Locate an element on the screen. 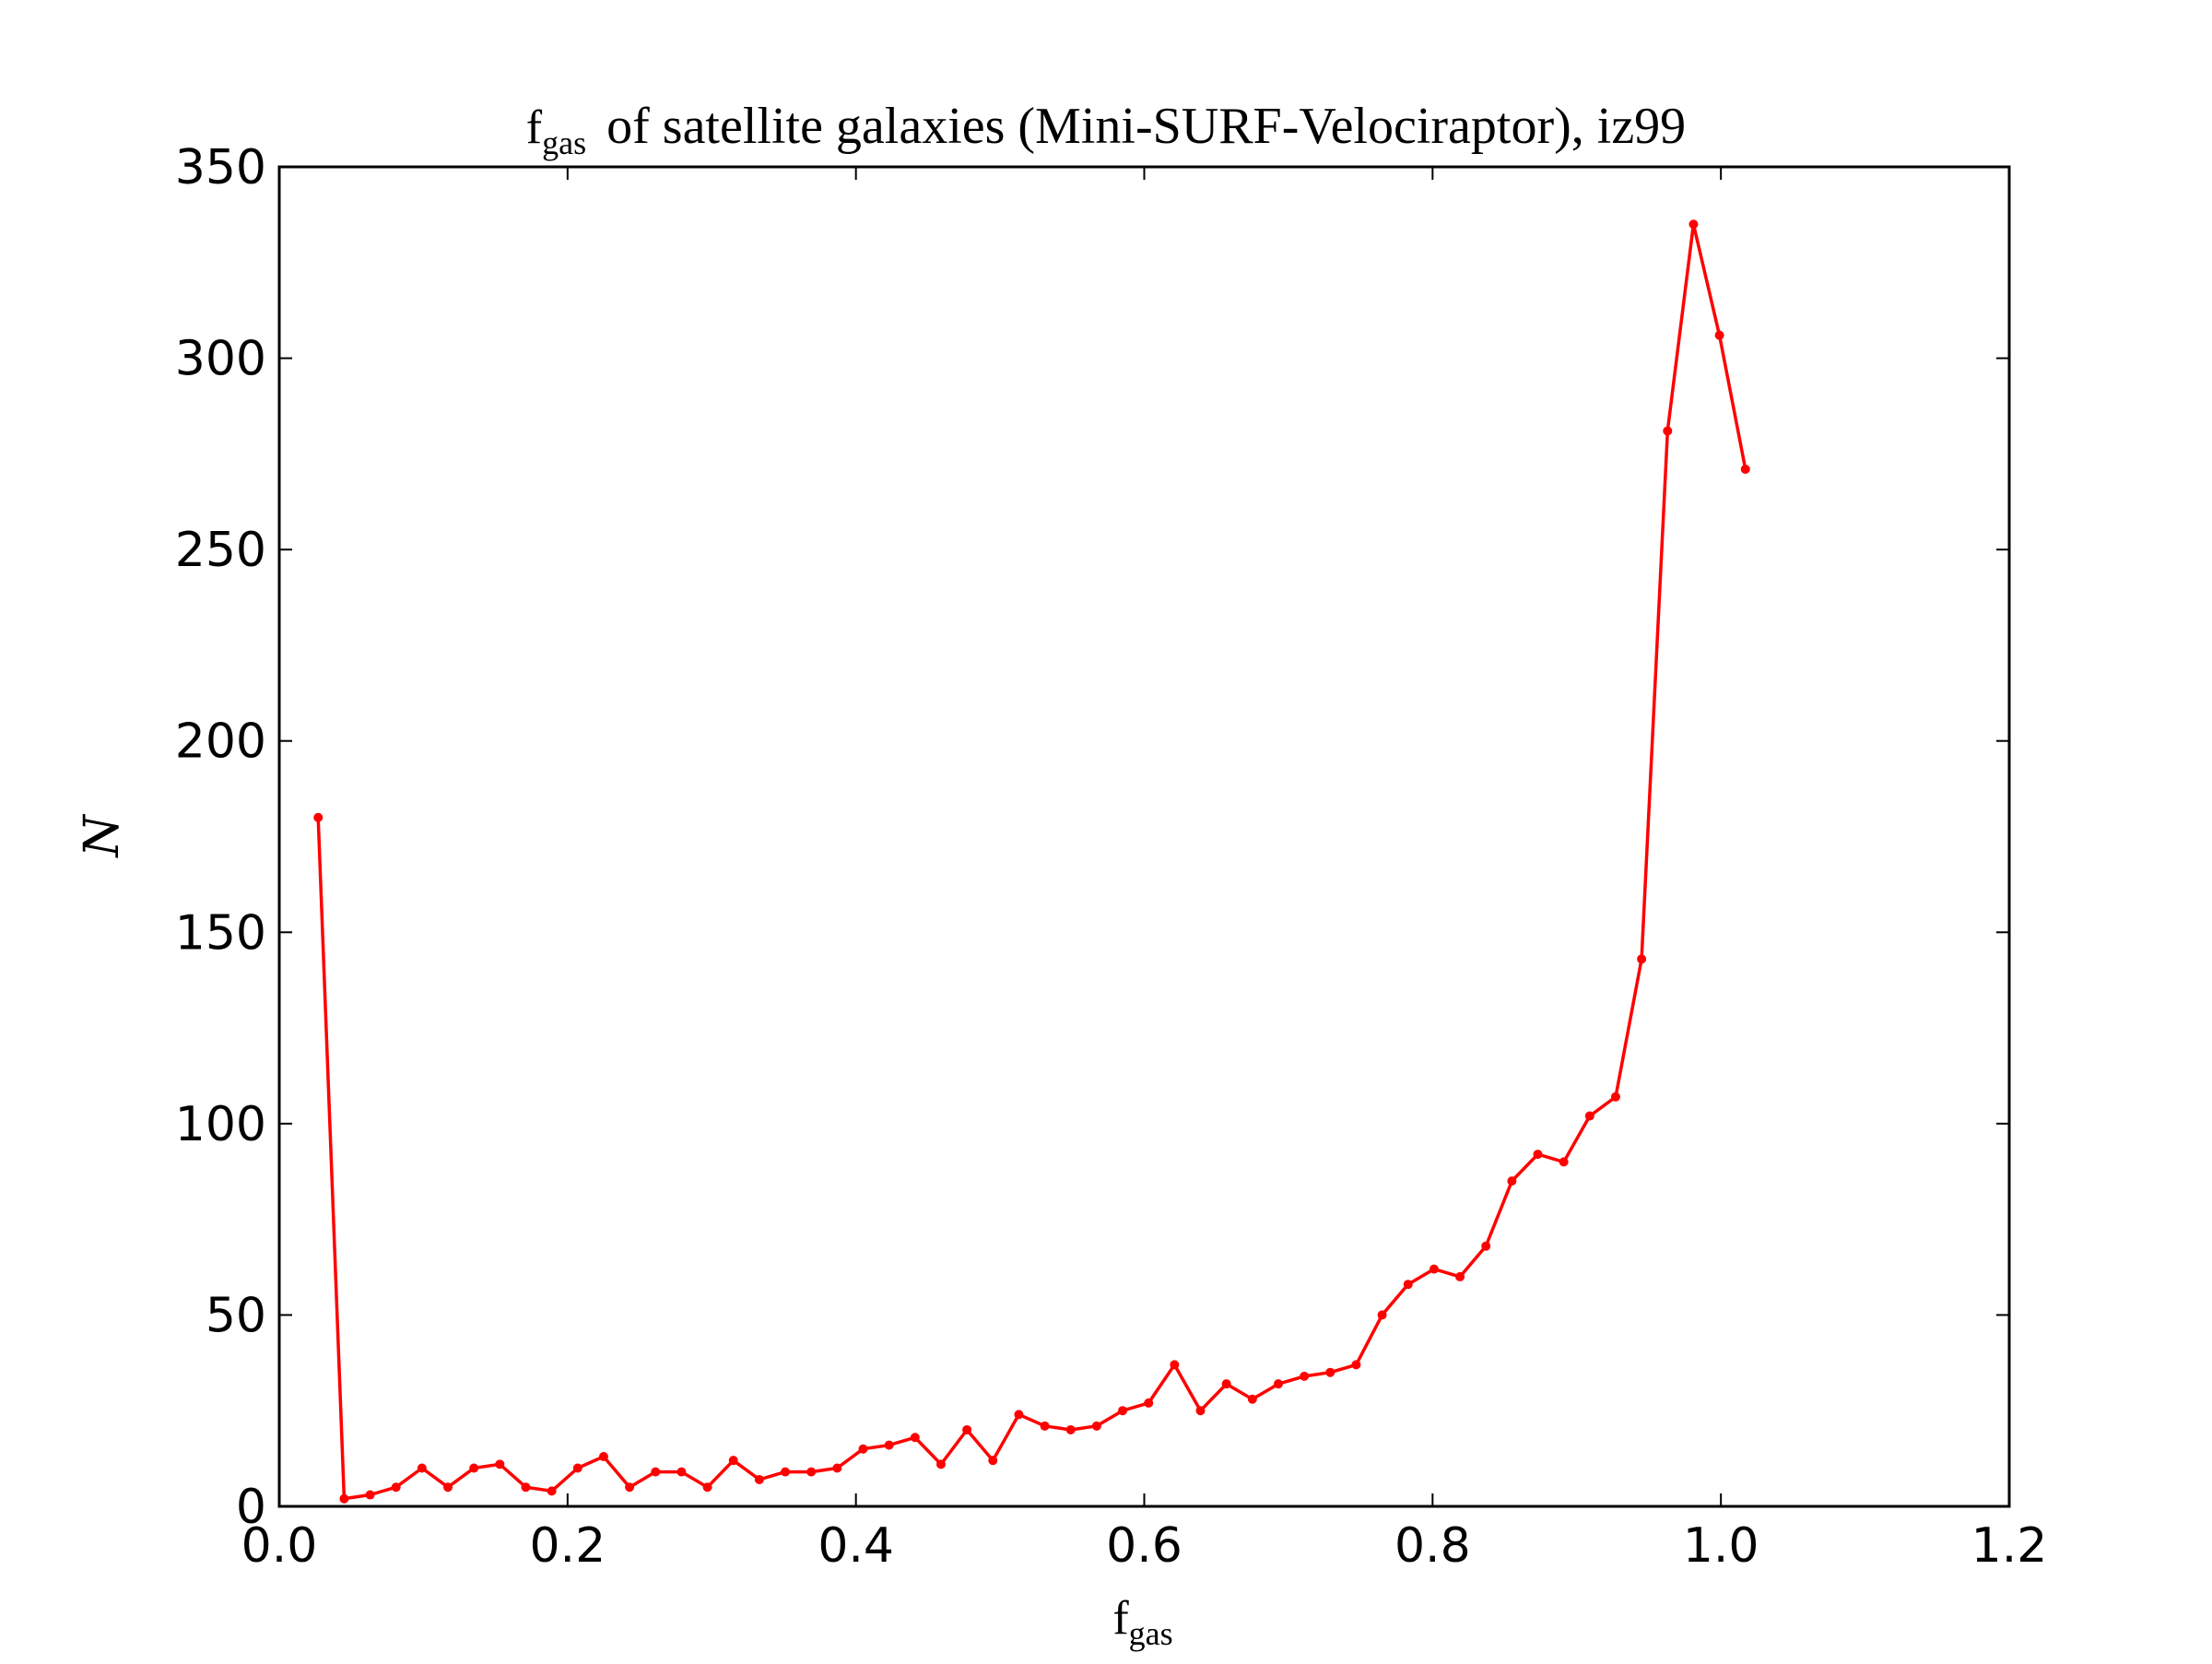 This screenshot has height=1664, width=2212. y-tick-label: 50 is located at coordinates (236, 1315).